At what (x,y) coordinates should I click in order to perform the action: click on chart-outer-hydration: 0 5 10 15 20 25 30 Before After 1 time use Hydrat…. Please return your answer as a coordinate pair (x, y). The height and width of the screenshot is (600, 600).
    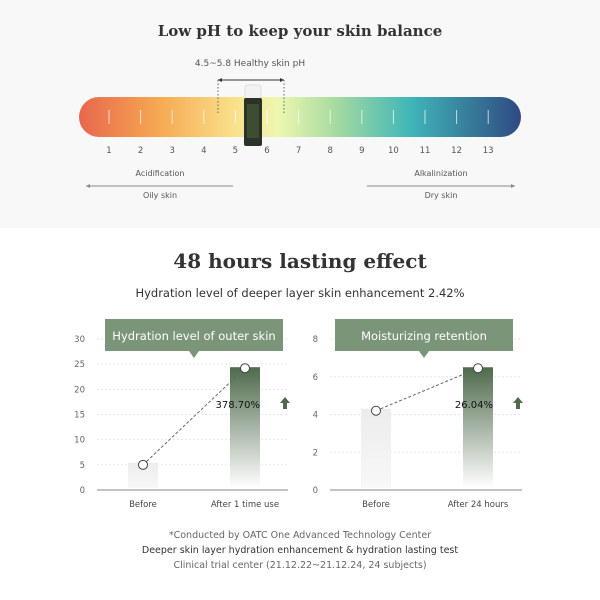
    Looking at the image, I should click on (182, 414).